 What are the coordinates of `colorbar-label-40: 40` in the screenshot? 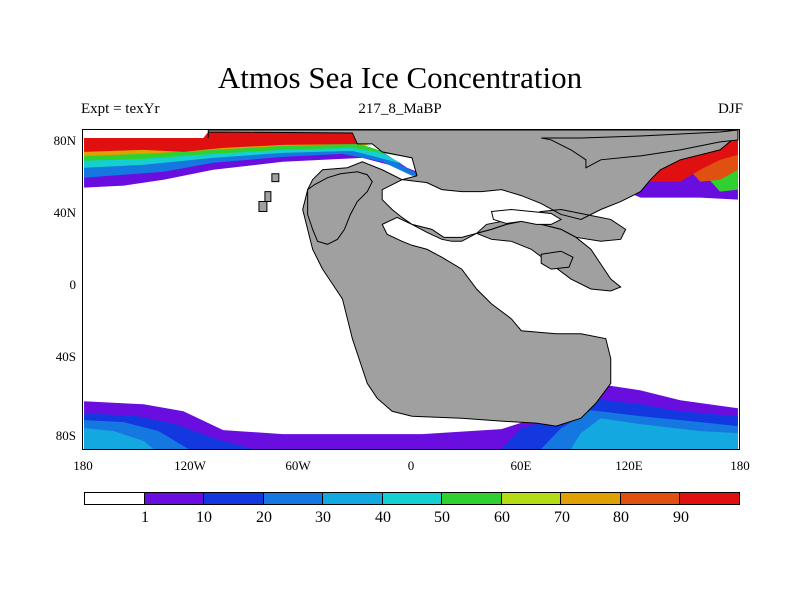 It's located at (383, 517).